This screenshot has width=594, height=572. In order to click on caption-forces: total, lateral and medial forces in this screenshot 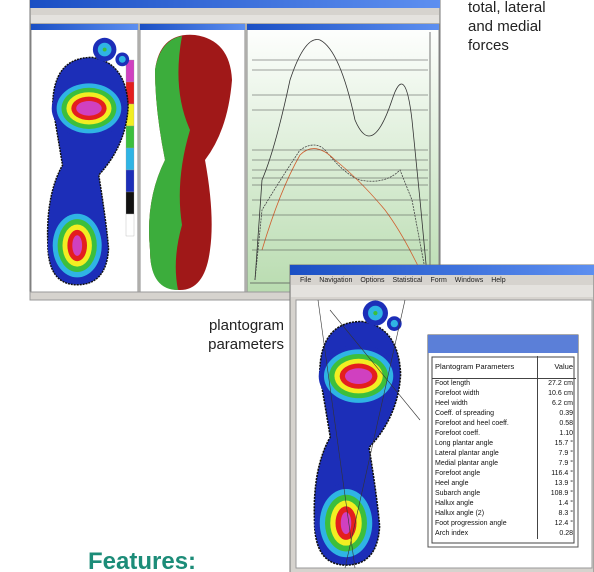, I will do `click(507, 27)`.